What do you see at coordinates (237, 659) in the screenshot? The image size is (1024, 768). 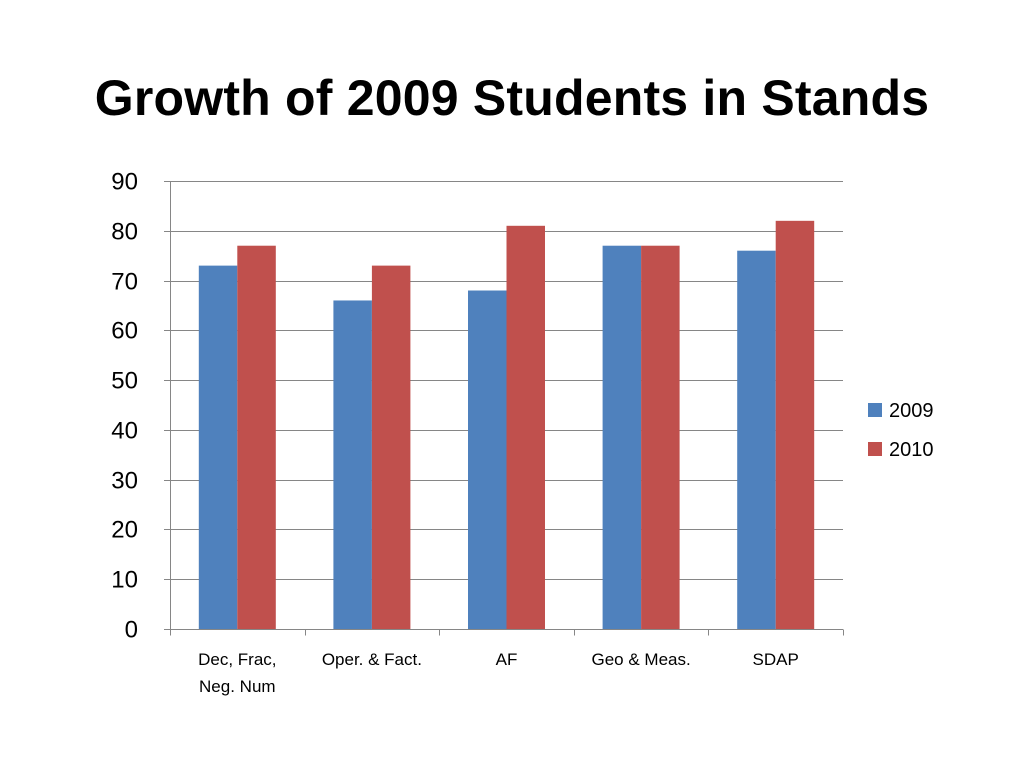 I see `x-category-label: Dec, Frac,` at bounding box center [237, 659].